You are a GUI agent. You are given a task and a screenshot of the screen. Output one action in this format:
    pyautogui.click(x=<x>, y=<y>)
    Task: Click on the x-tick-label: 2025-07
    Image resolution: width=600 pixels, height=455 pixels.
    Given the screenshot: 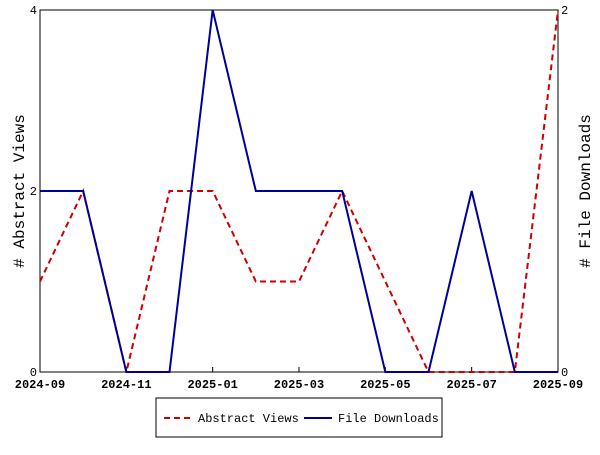 What is the action you would take?
    pyautogui.click(x=471, y=385)
    